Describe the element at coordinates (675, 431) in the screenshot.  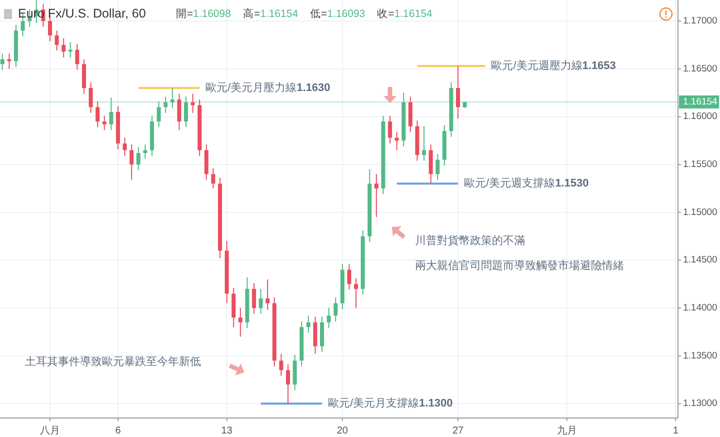
I see `x-tick-label: 1` at that location.